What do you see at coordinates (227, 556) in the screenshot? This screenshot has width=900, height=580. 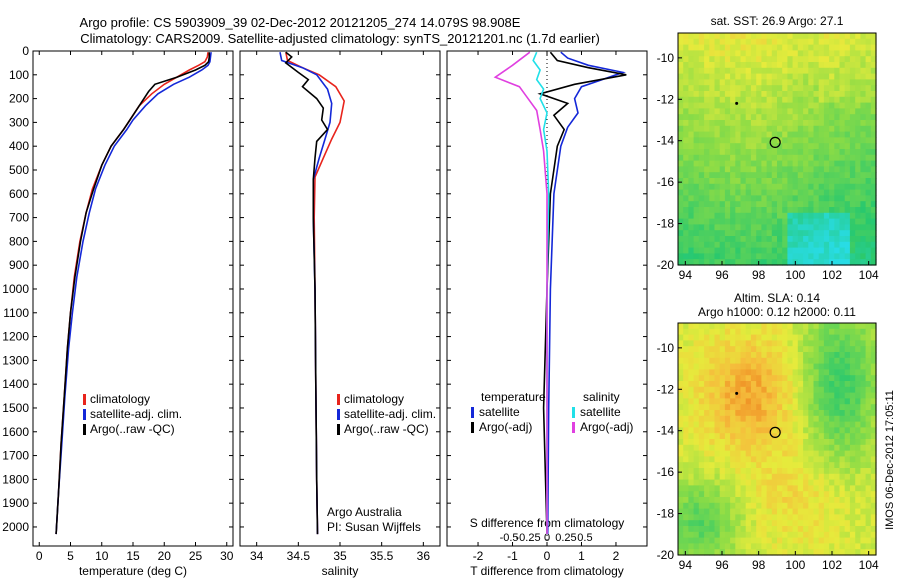 I see `x-tick-label: 30` at bounding box center [227, 556].